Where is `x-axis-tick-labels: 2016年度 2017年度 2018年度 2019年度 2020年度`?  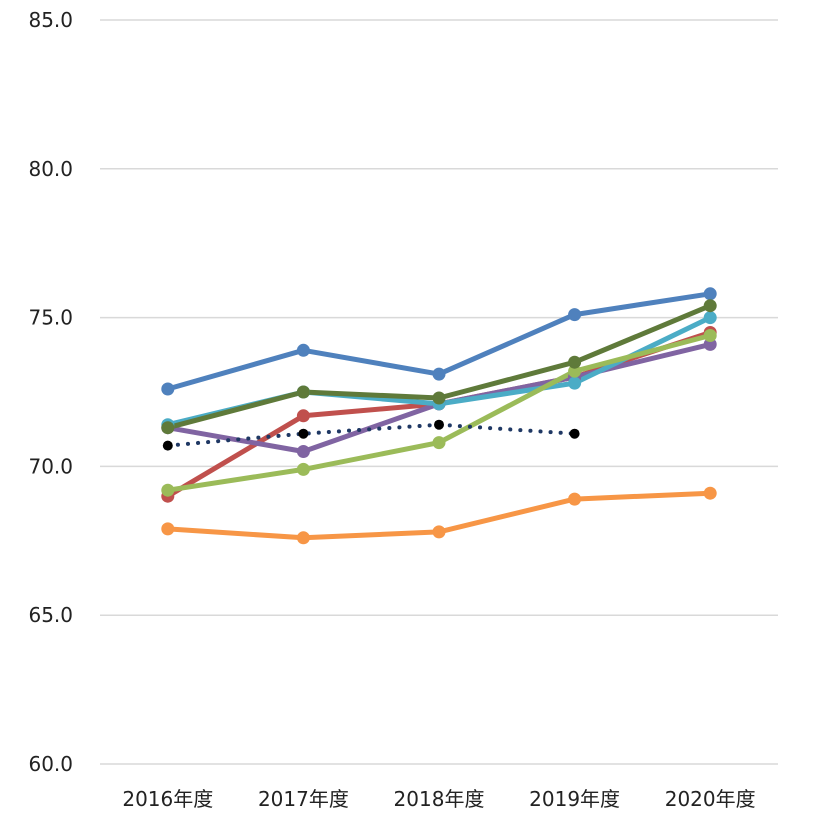 x-axis-tick-labels: 2016年度 2017年度 2018年度 2019年度 2020年度 is located at coordinates (438, 799).